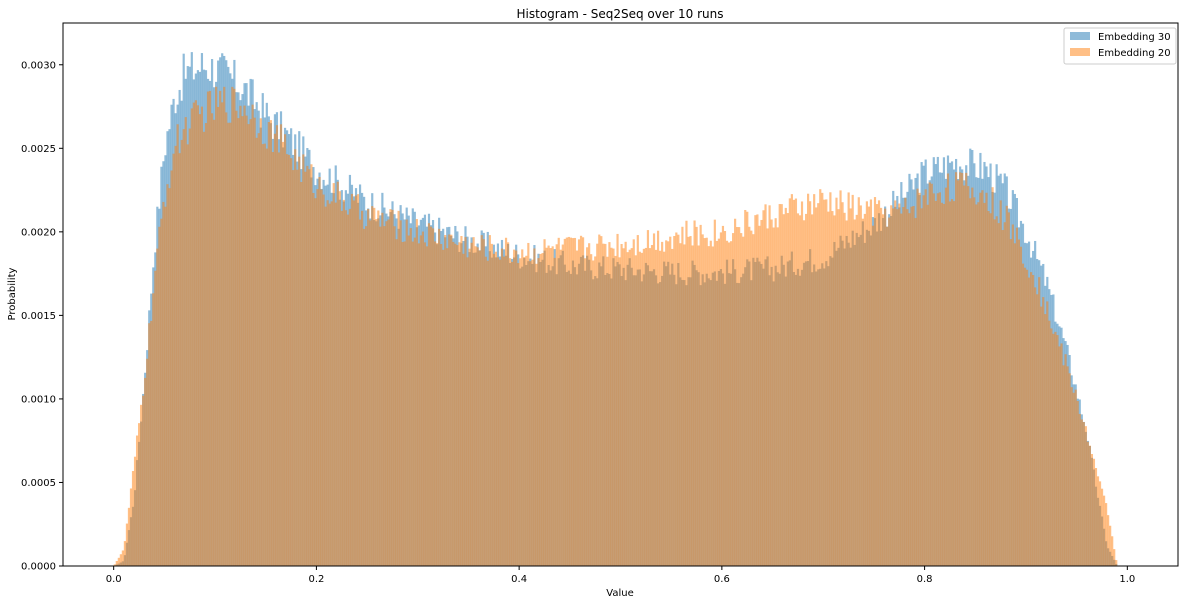  I want to click on y-tick-label: 0.0000, so click(38, 567).